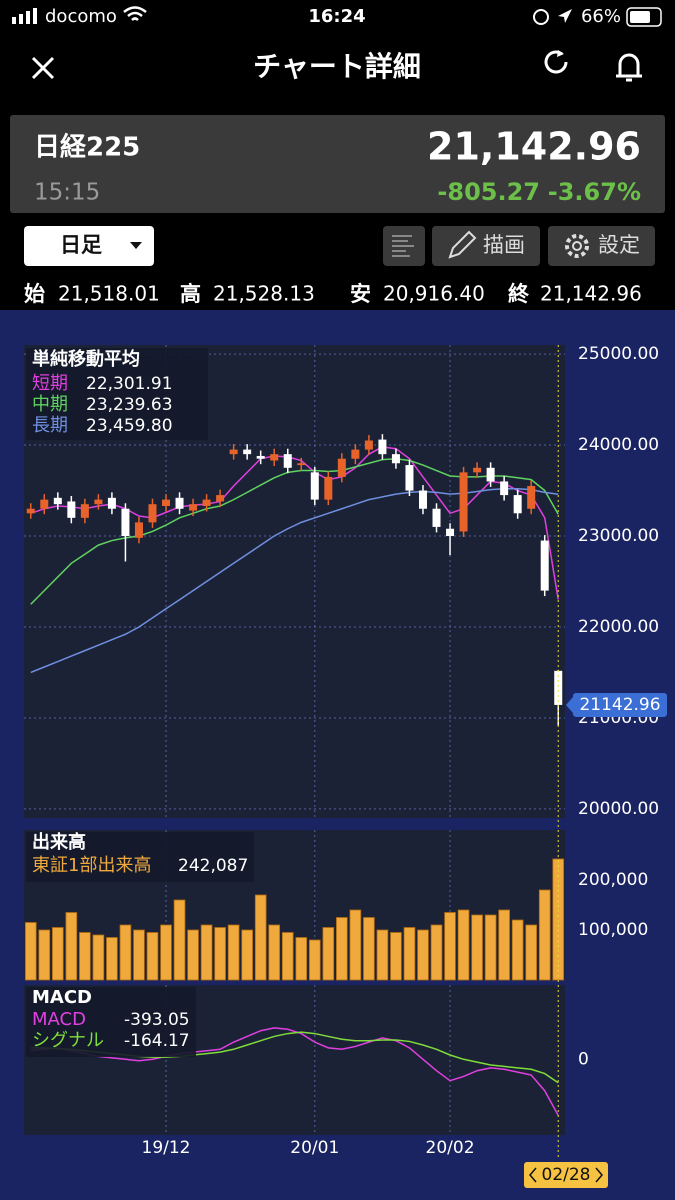 The height and width of the screenshot is (1200, 675). I want to click on refresh-button, so click(556, 62).